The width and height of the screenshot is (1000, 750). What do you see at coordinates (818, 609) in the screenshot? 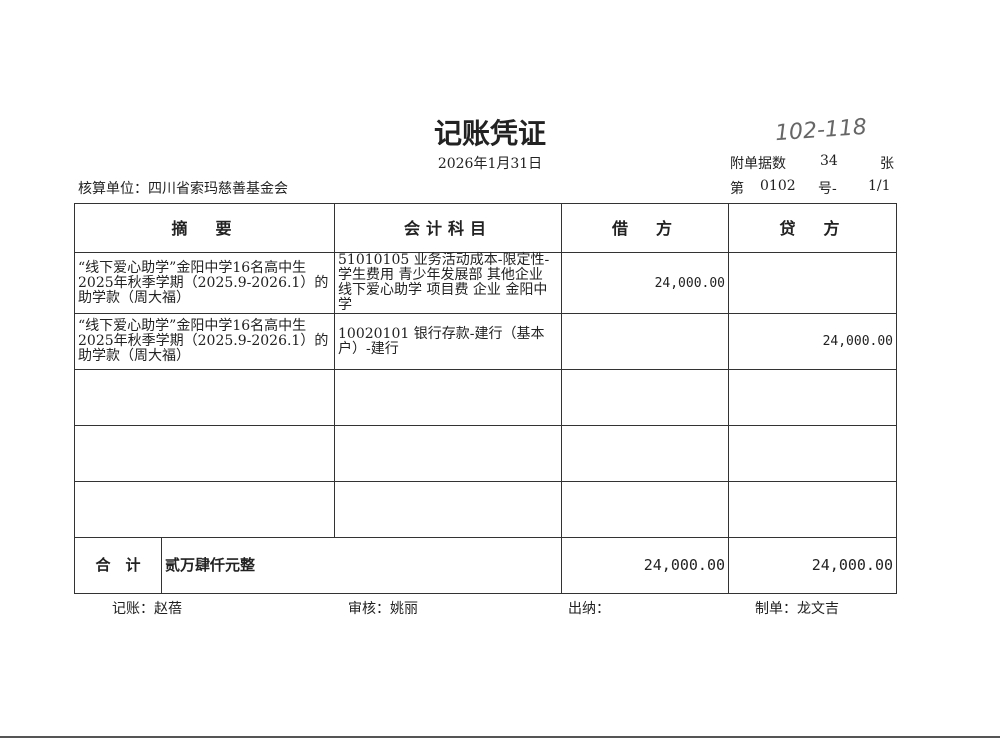
I see `preparer-name: 龙文吉` at bounding box center [818, 609].